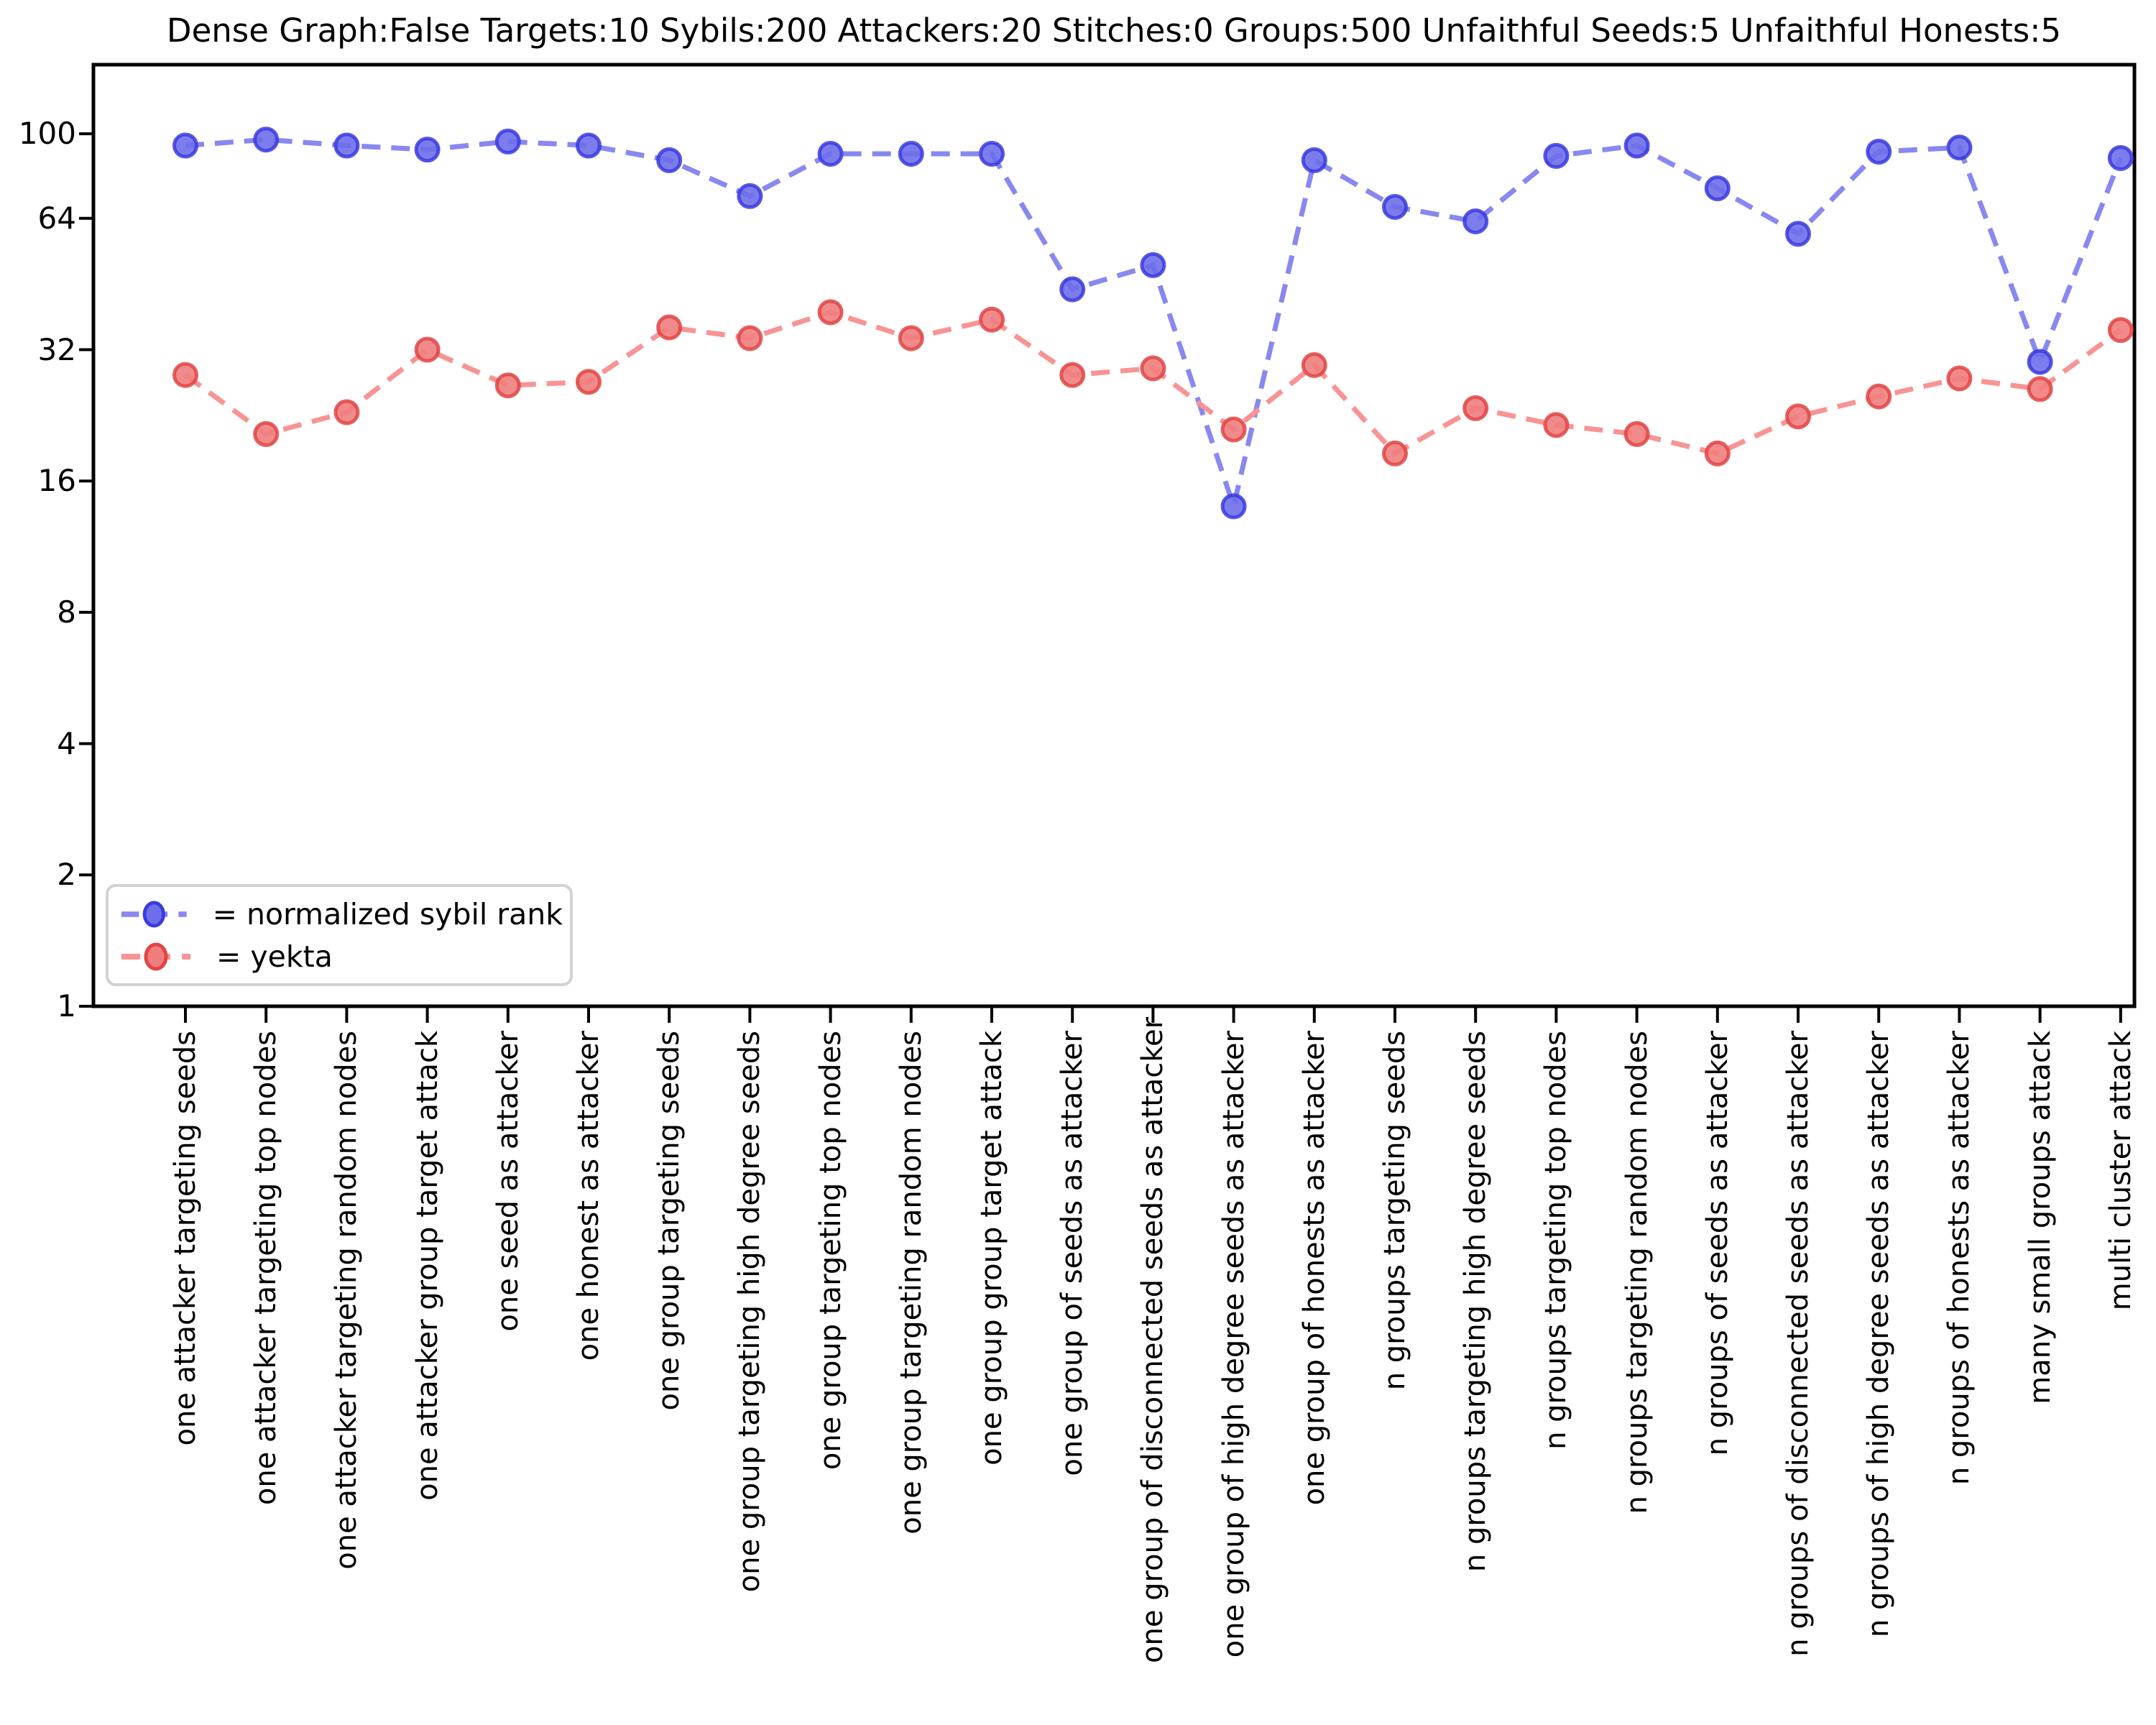  What do you see at coordinates (266, 1268) in the screenshot?
I see `x-tick-label: one attacker targeting top nodes` at bounding box center [266, 1268].